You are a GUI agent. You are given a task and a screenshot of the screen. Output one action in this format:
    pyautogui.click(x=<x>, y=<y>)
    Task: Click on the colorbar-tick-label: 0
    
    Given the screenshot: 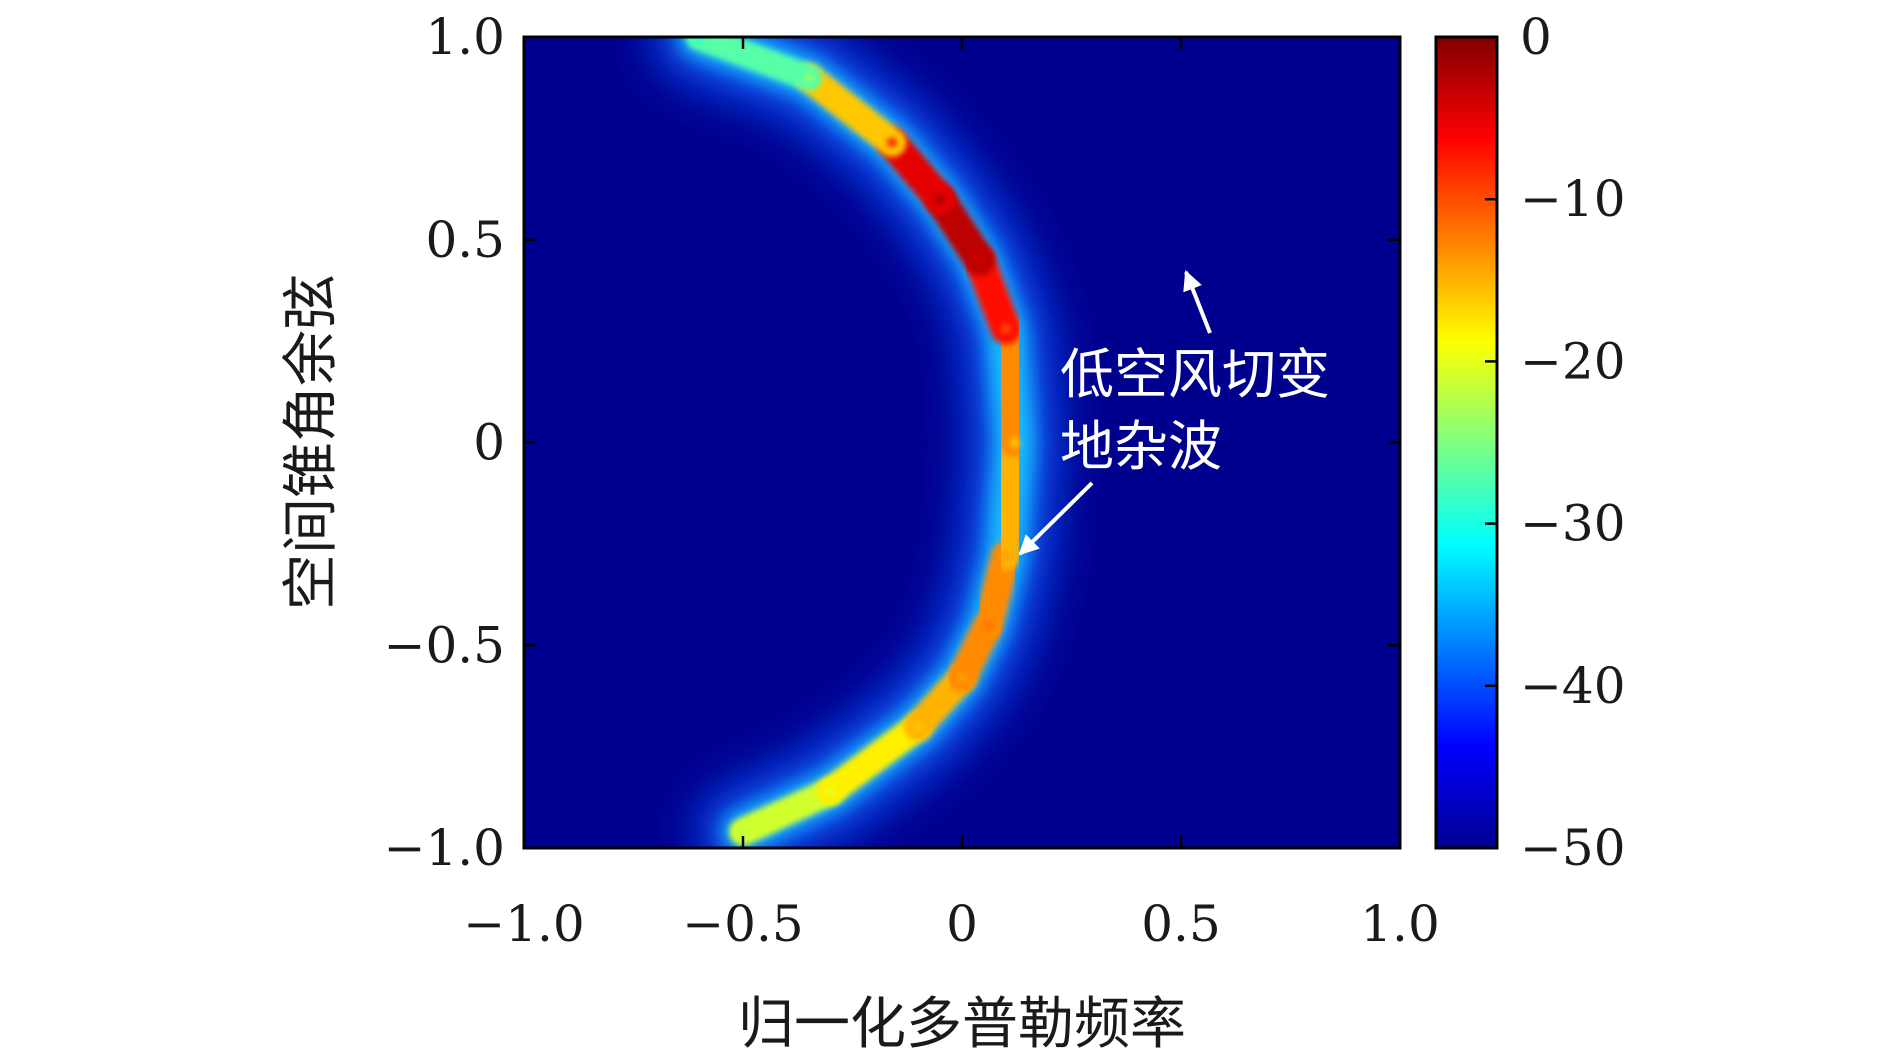 What is the action you would take?
    pyautogui.click(x=1536, y=37)
    